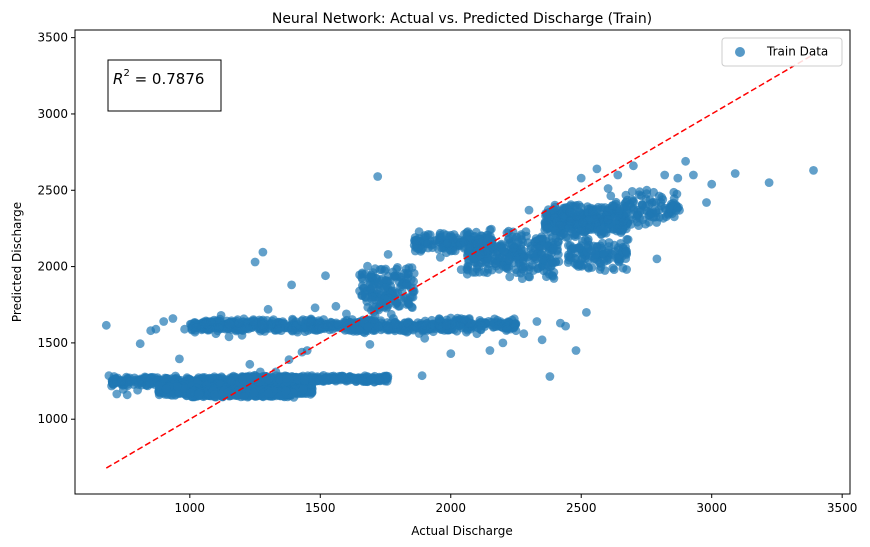 This screenshot has width=870, height=547. I want to click on r2-superscript: 2, so click(126, 73).